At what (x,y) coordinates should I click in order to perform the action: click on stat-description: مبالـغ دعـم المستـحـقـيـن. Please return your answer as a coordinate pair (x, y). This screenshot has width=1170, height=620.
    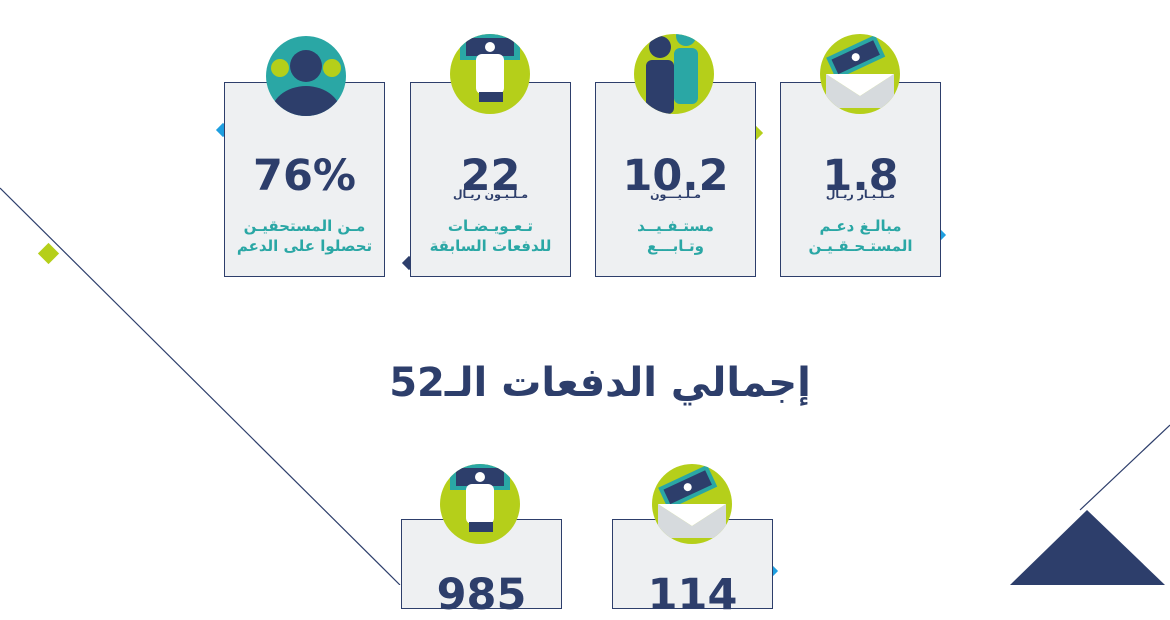
    Looking at the image, I should click on (860, 236).